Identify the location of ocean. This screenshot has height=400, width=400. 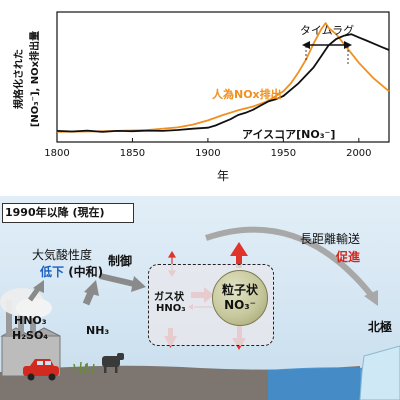
(318, 383).